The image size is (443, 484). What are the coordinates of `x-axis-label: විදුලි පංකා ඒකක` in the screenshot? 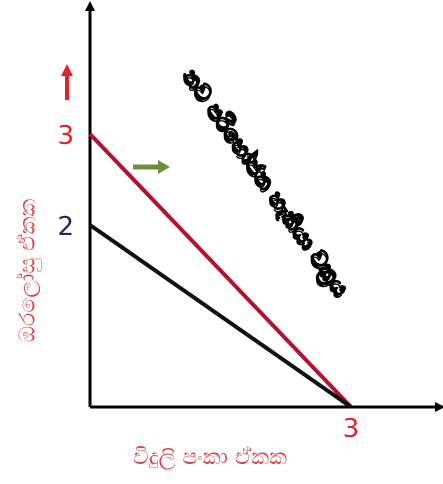 It's located at (210, 457).